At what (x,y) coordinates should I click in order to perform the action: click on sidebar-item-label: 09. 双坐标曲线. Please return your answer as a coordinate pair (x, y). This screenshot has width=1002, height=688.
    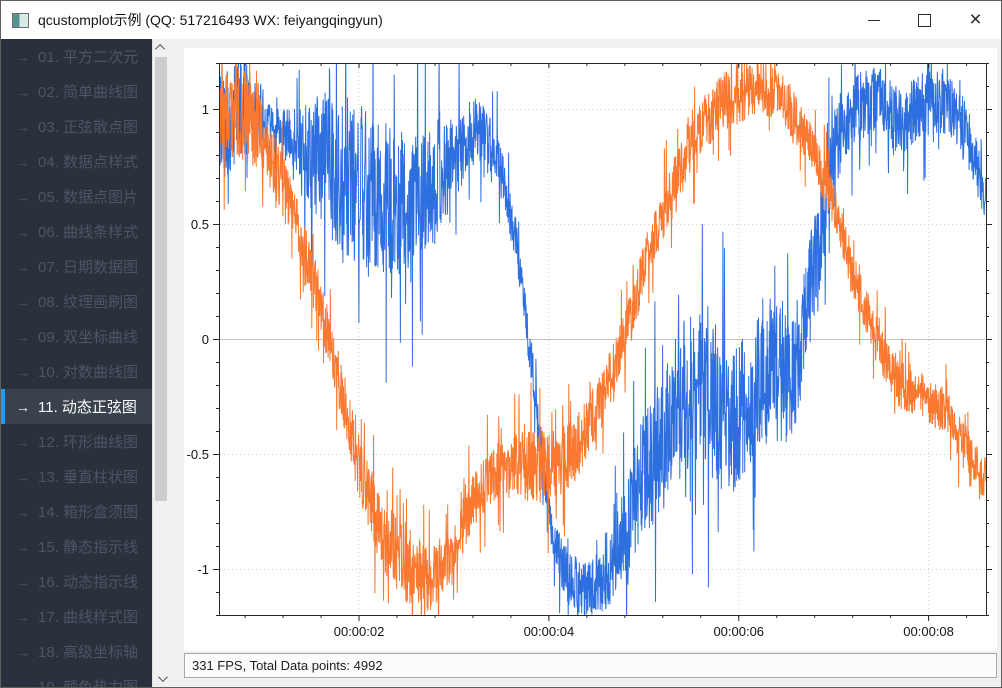
    Looking at the image, I should click on (88, 337).